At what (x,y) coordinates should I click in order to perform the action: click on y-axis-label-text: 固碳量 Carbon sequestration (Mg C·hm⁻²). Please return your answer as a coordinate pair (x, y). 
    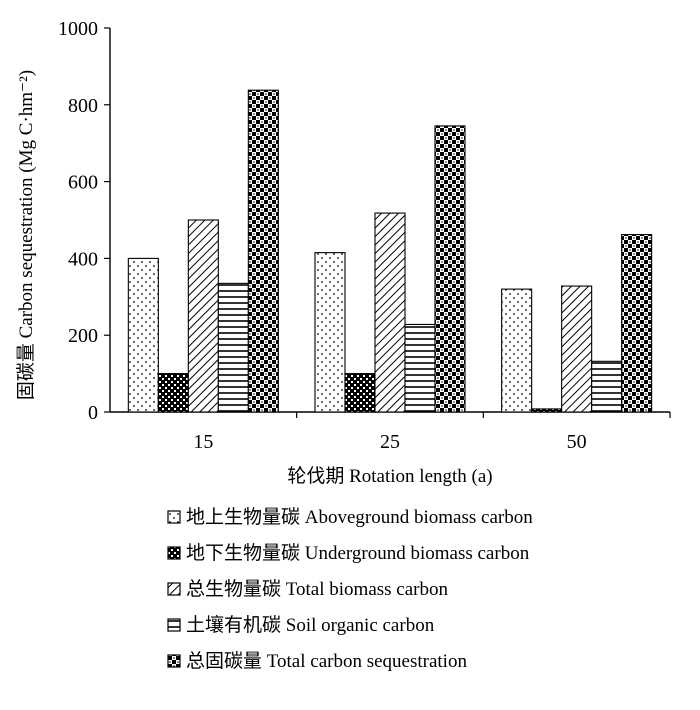
    Looking at the image, I should click on (26, 235).